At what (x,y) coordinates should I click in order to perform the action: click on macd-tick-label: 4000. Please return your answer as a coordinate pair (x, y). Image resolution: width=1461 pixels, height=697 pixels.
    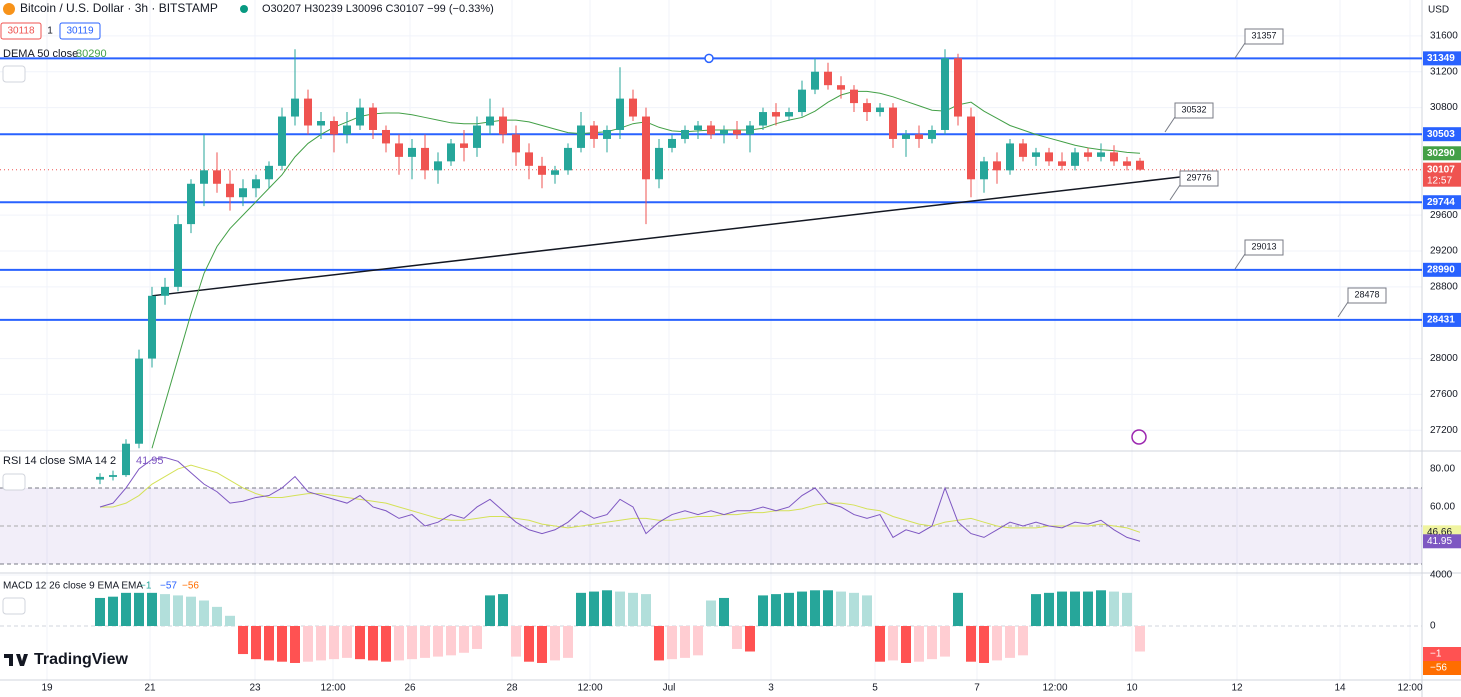
    Looking at the image, I should click on (1441, 575).